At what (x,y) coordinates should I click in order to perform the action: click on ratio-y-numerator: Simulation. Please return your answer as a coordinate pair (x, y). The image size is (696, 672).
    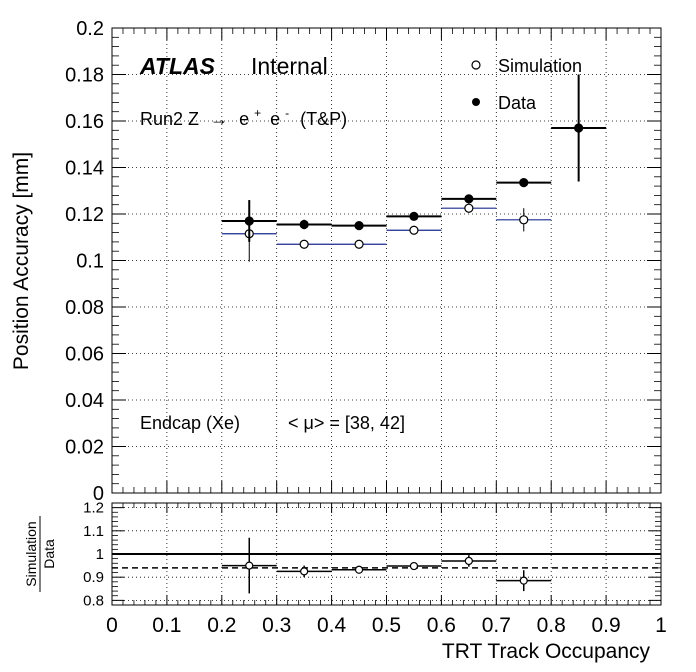
    Looking at the image, I should click on (31, 553).